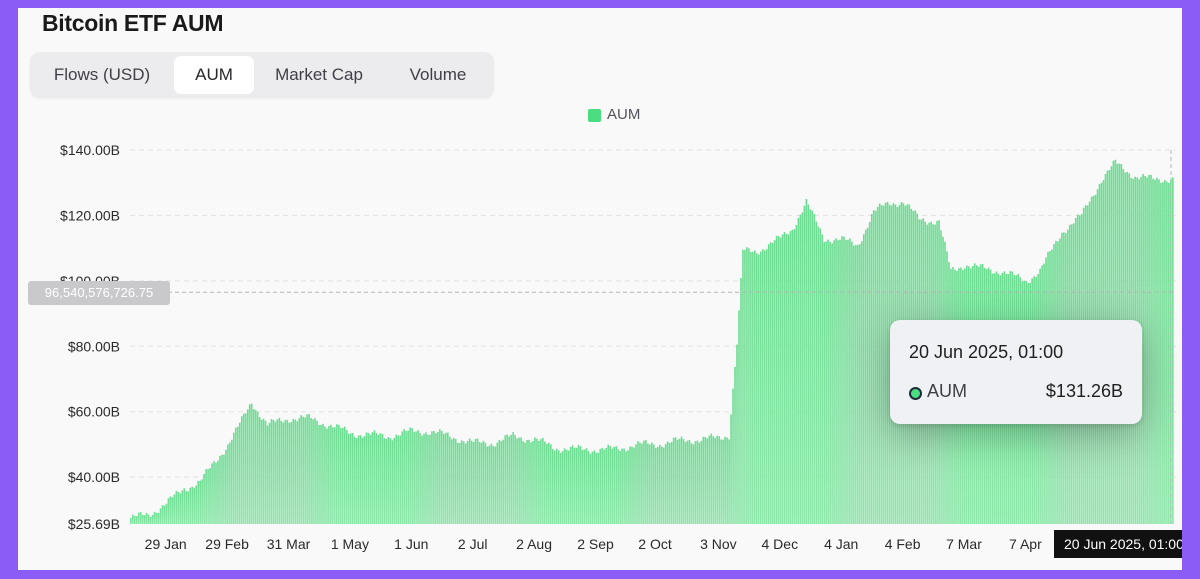  Describe the element at coordinates (438, 74) in the screenshot. I see `tab-volume: Volume` at that location.